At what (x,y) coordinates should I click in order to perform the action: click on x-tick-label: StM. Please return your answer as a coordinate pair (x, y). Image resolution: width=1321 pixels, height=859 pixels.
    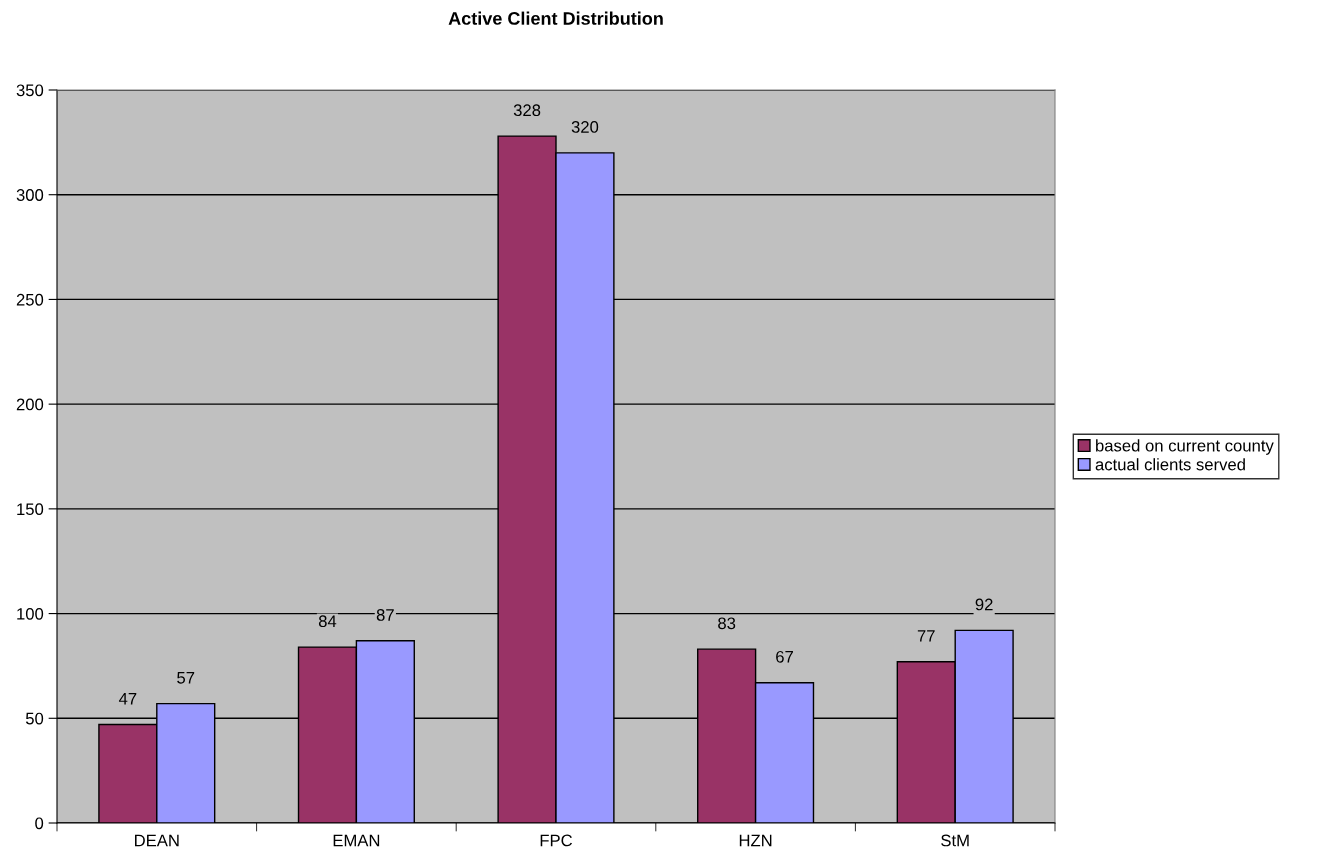
    Looking at the image, I should click on (955, 840).